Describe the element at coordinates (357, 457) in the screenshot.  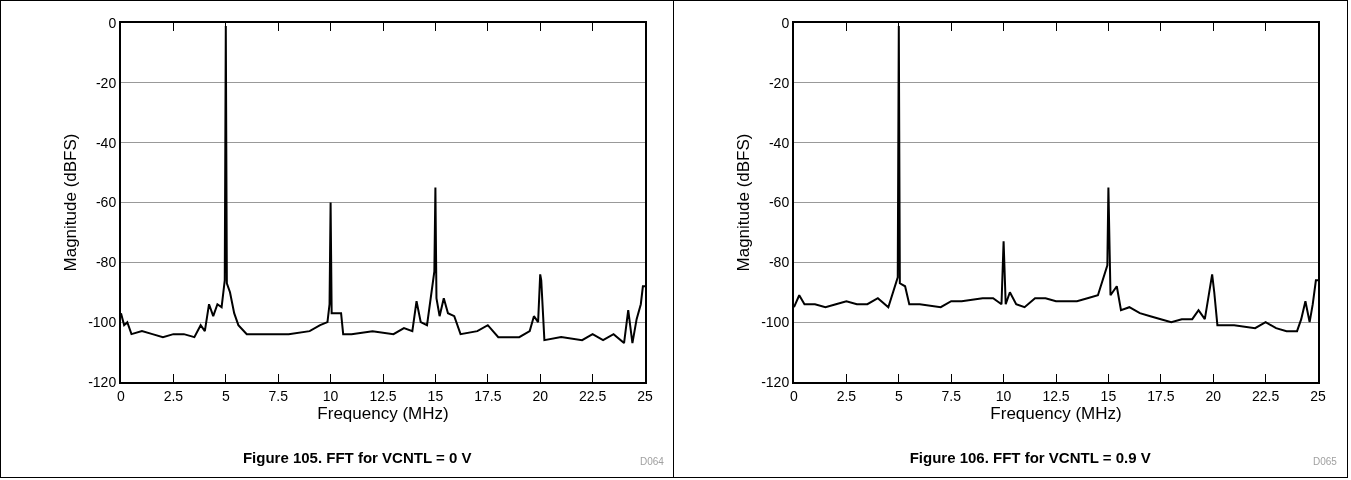
I see `text: Figure 105. FFT for VCNTL = 0 V` at that location.